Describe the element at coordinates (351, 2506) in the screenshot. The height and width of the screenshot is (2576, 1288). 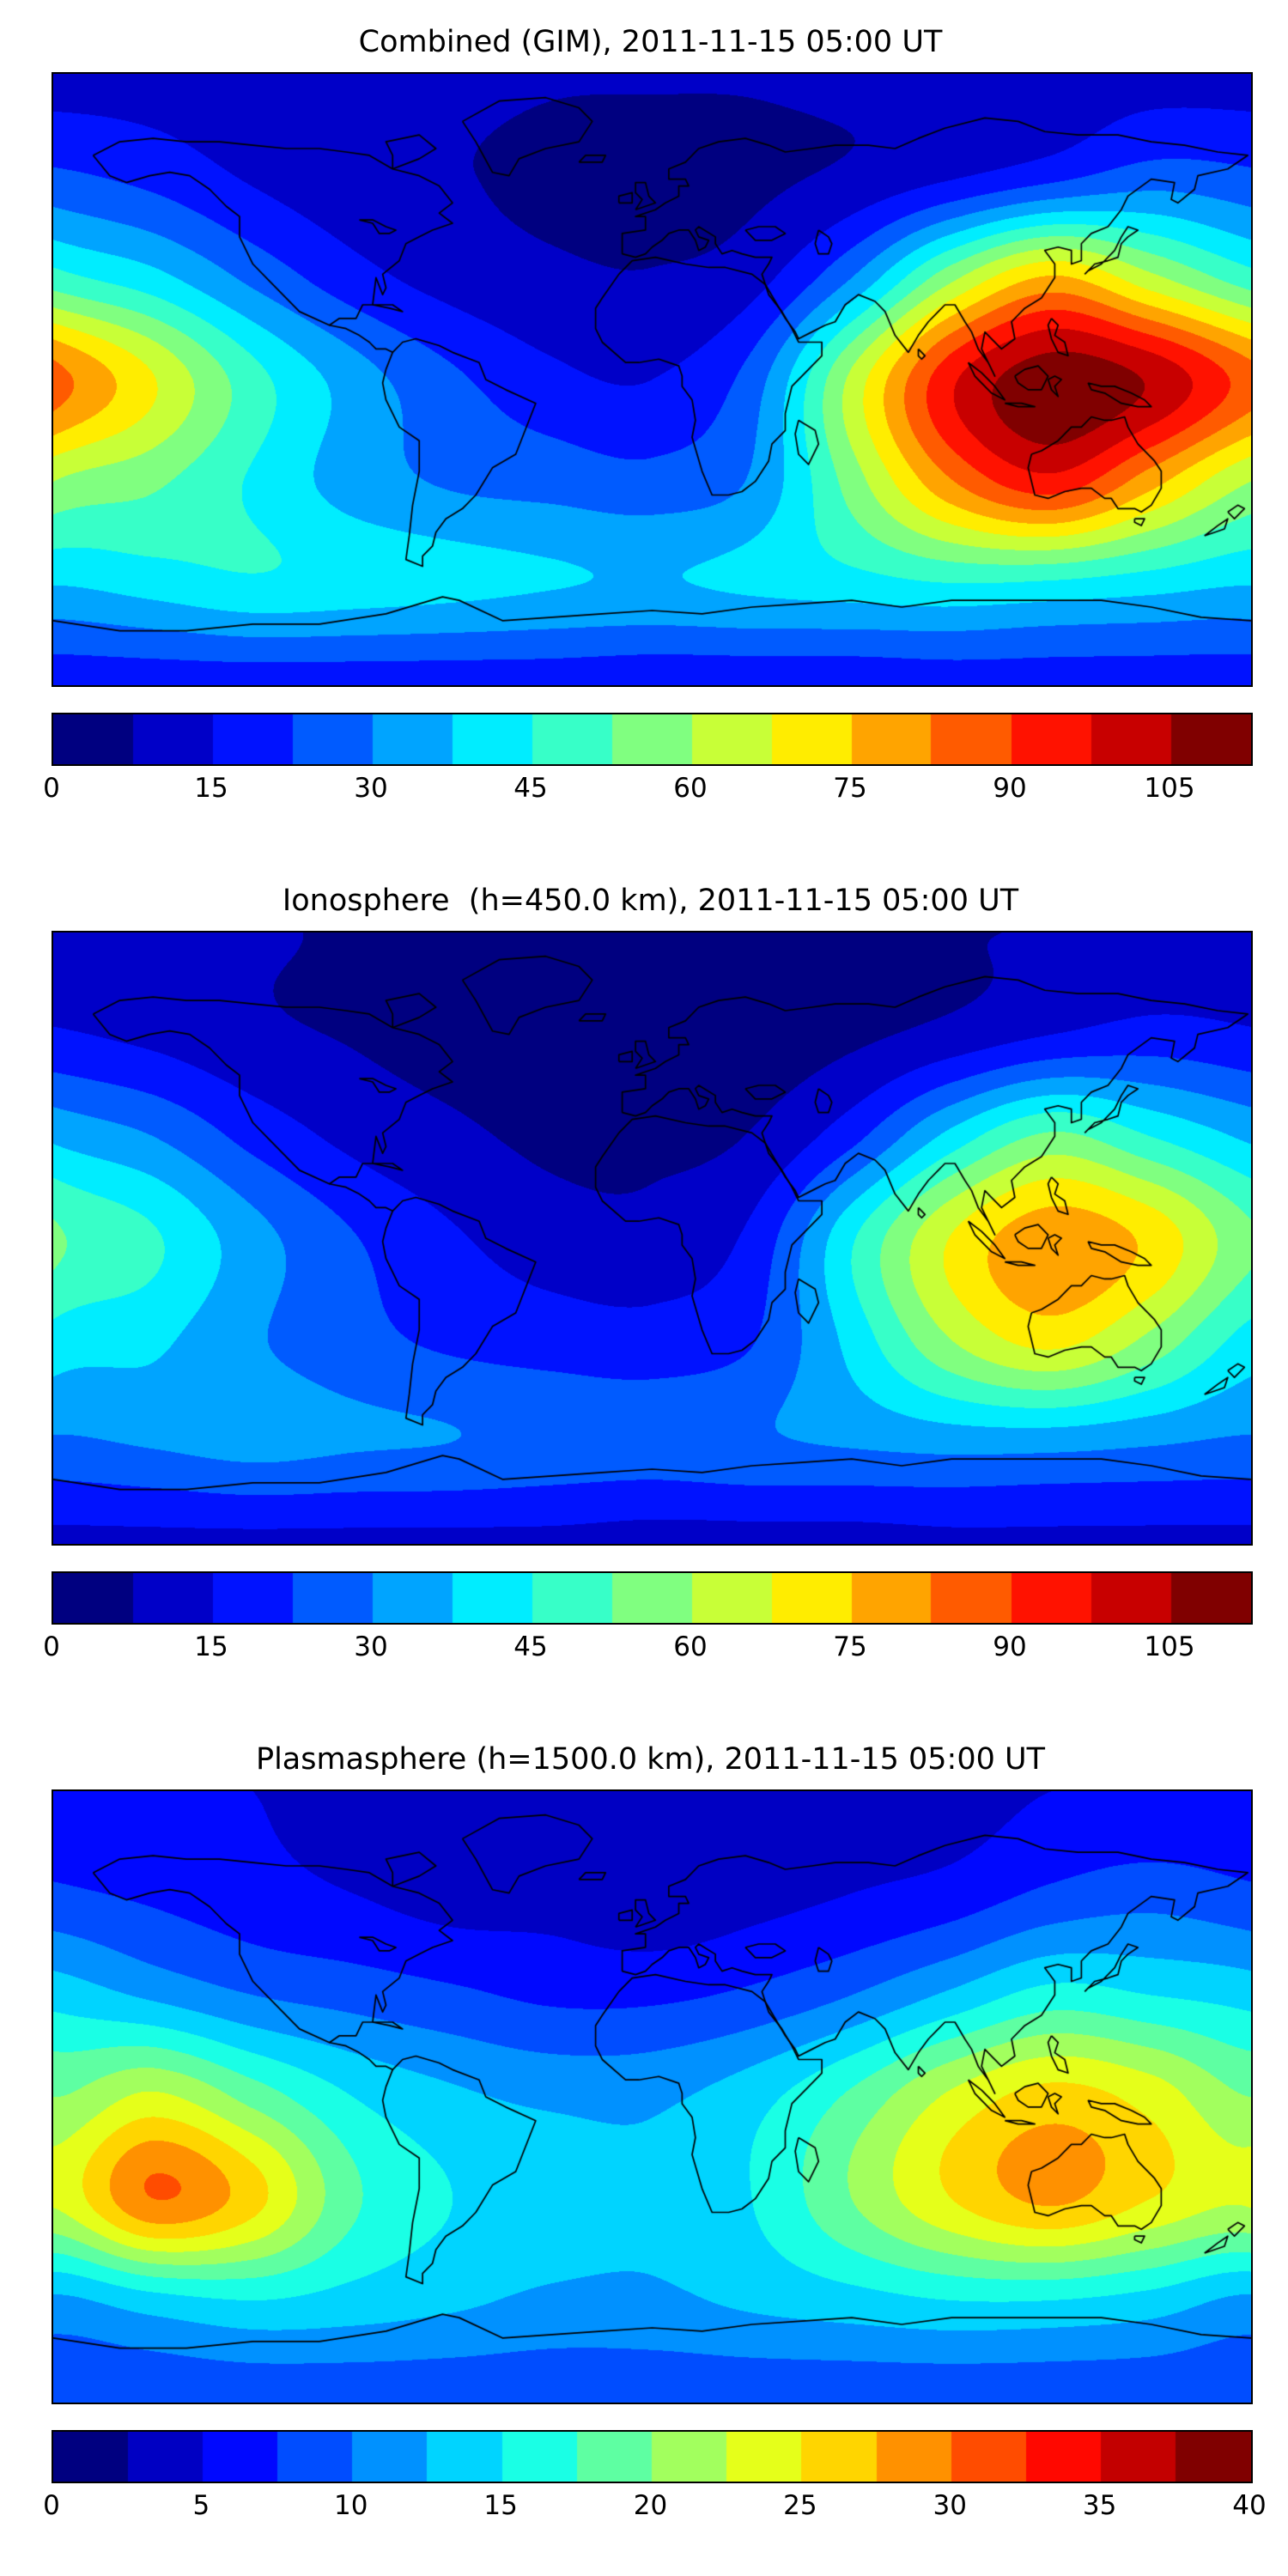
I see `colorbar-tick-label: 10` at that location.